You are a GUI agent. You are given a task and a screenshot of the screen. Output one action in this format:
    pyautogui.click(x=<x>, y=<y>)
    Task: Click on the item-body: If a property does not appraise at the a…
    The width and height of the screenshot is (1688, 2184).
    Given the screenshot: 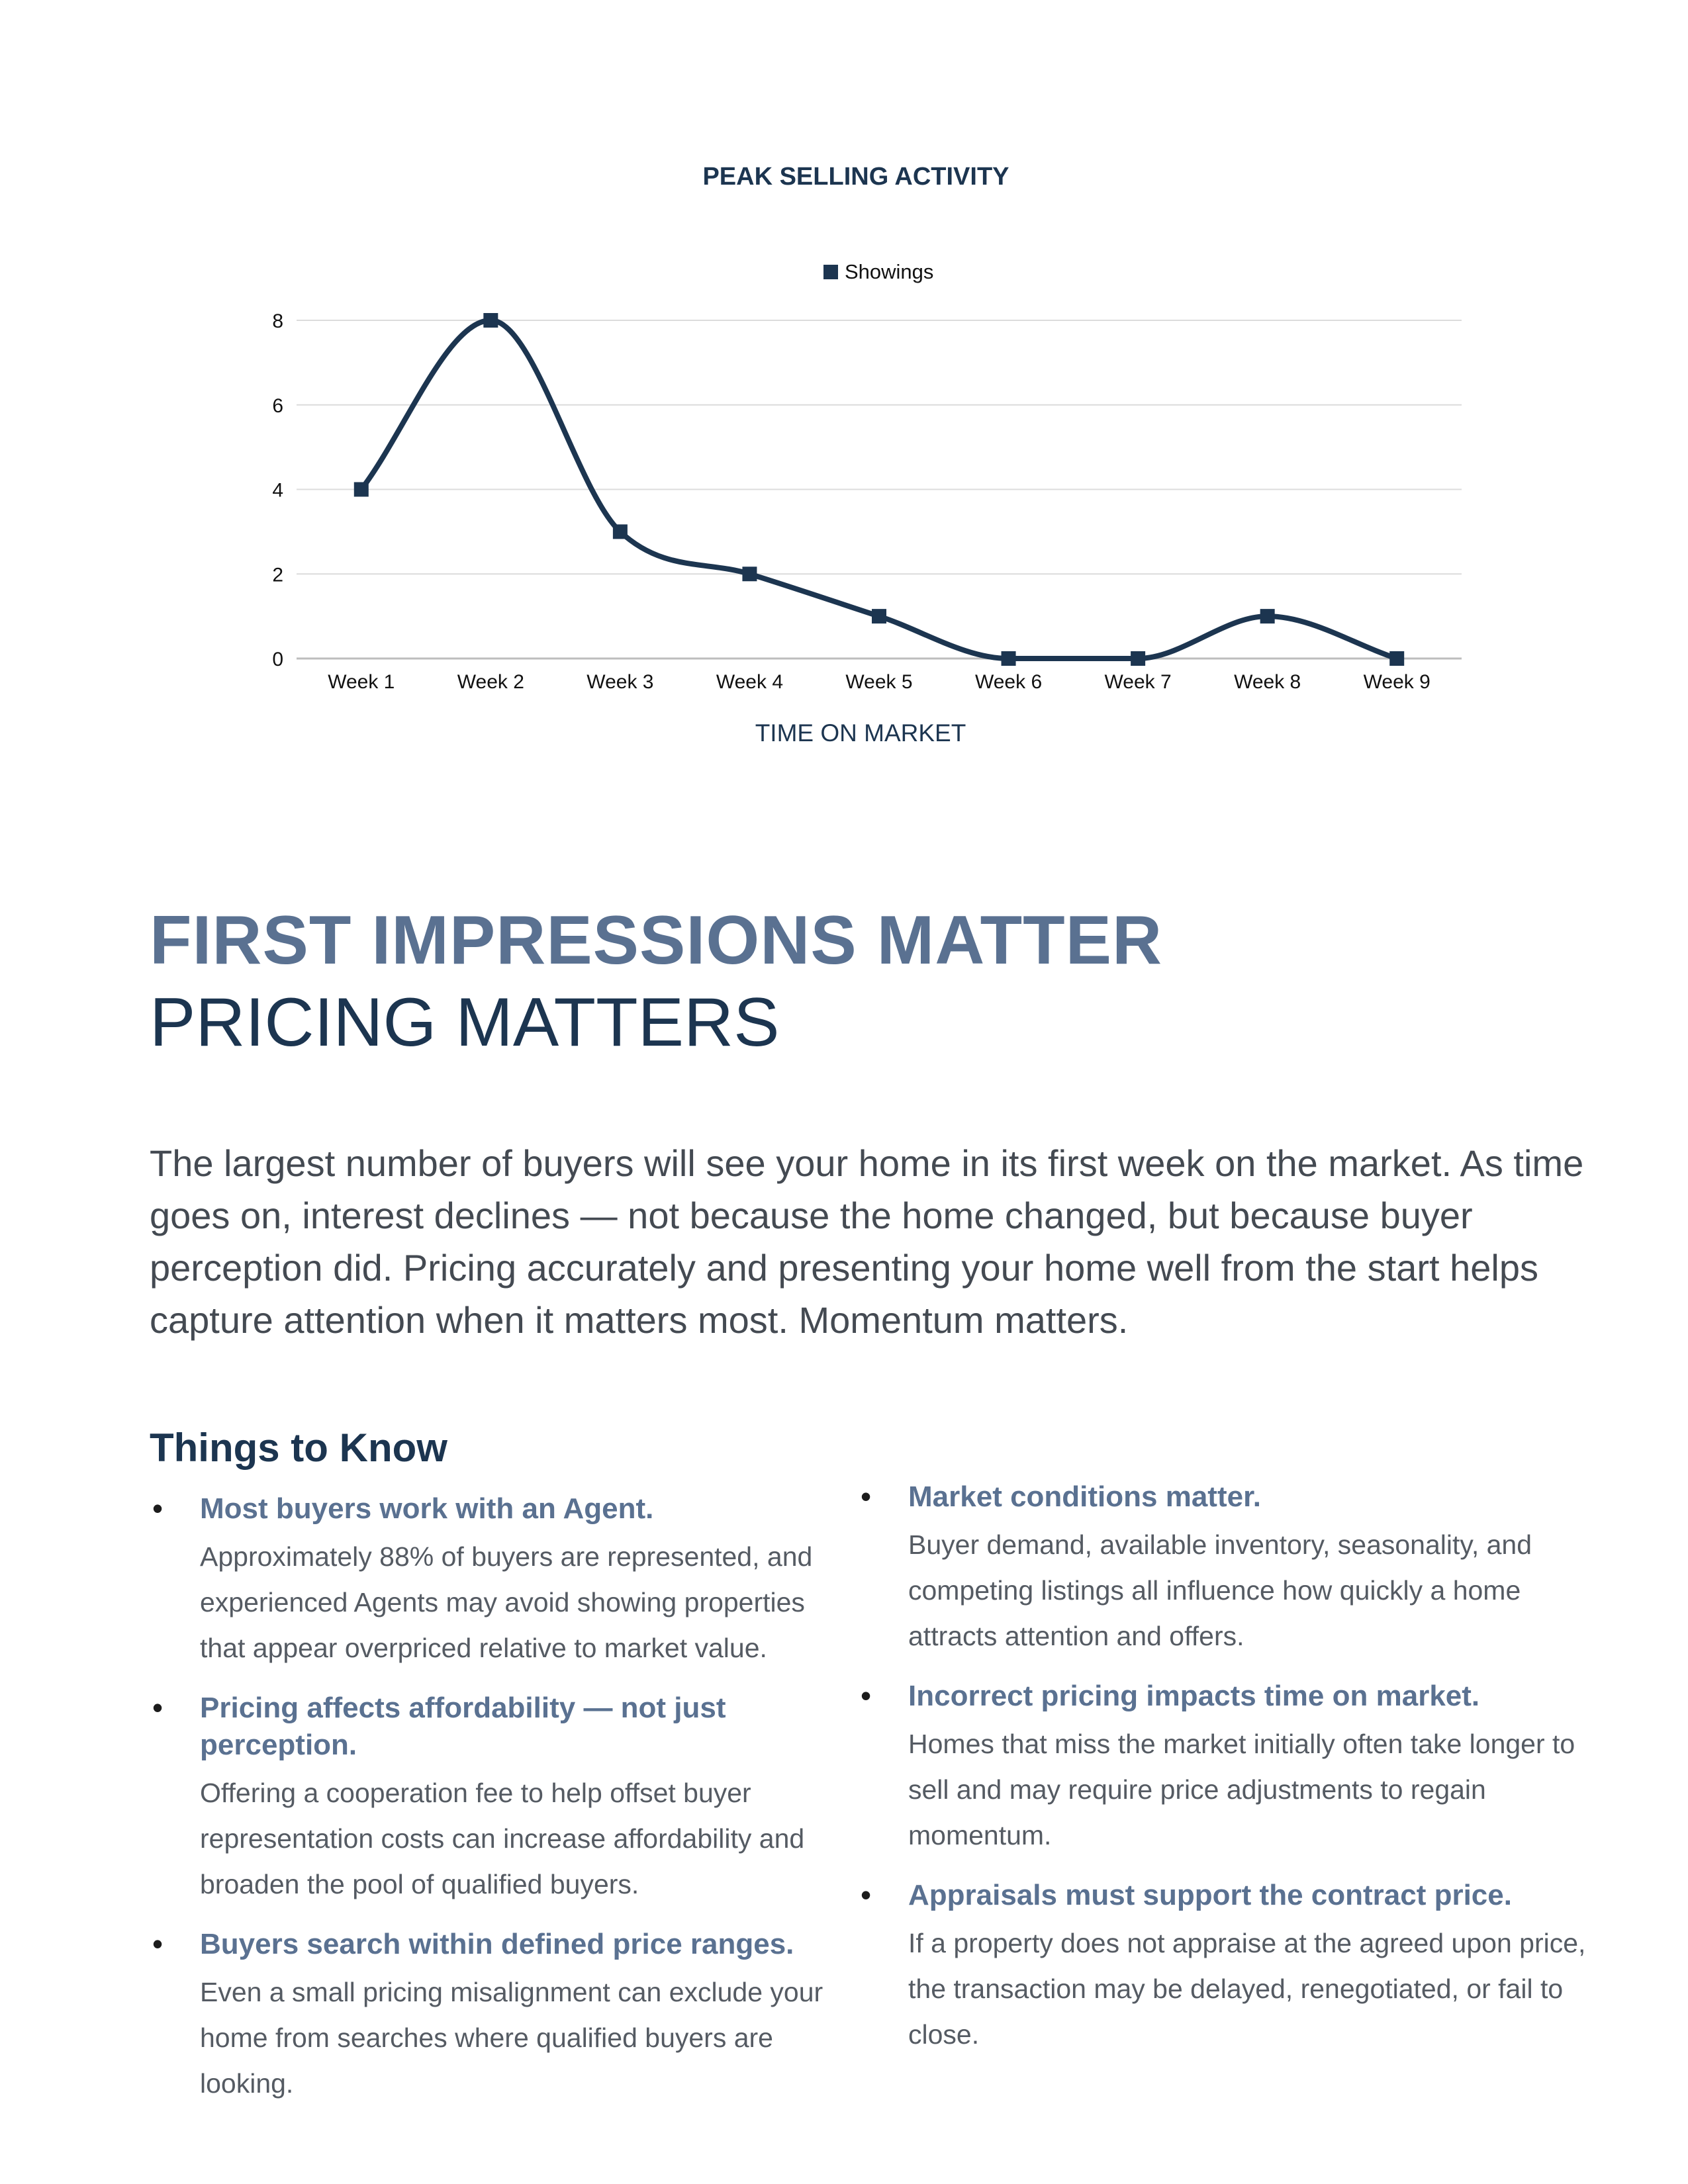 What is the action you would take?
    pyautogui.click(x=1247, y=1989)
    